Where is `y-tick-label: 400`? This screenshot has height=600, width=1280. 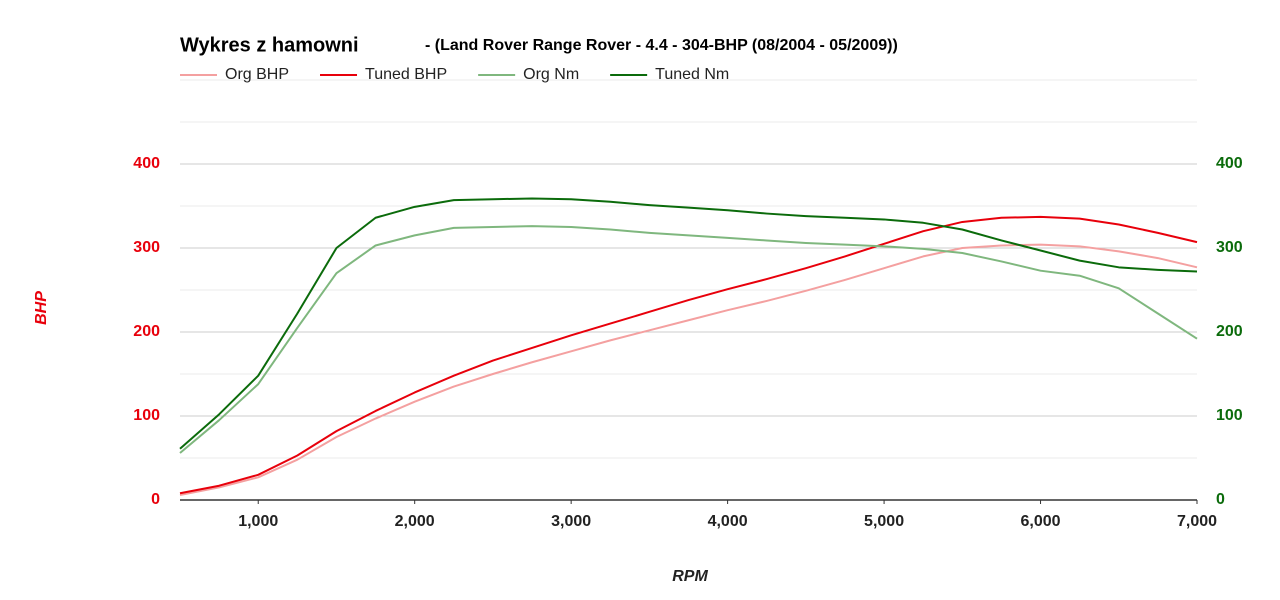
y-tick-label: 400 is located at coordinates (146, 163).